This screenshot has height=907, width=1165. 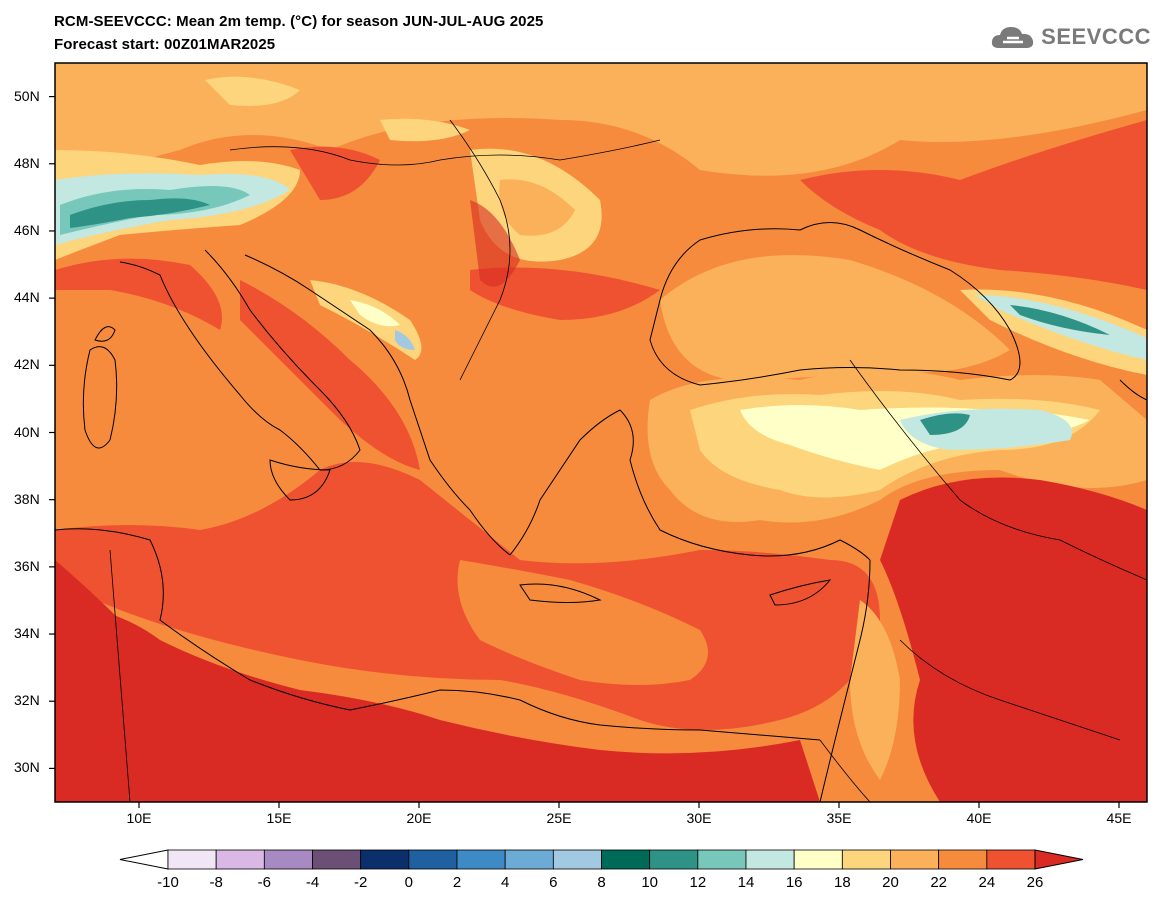 What do you see at coordinates (800, 592) in the screenshot?
I see `cyprus-coast` at bounding box center [800, 592].